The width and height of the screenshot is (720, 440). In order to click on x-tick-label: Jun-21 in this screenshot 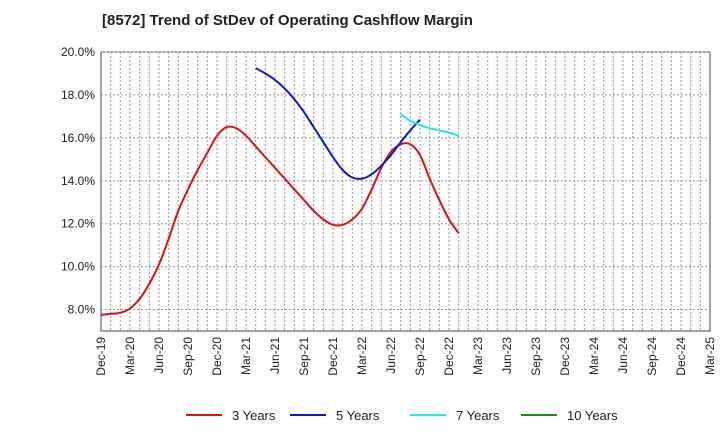, I will do `click(275, 355)`.